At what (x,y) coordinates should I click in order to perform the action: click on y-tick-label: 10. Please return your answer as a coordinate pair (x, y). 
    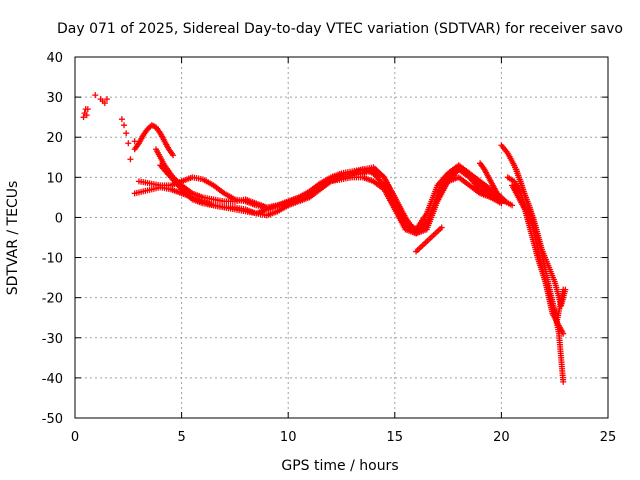
    Looking at the image, I should click on (54, 178).